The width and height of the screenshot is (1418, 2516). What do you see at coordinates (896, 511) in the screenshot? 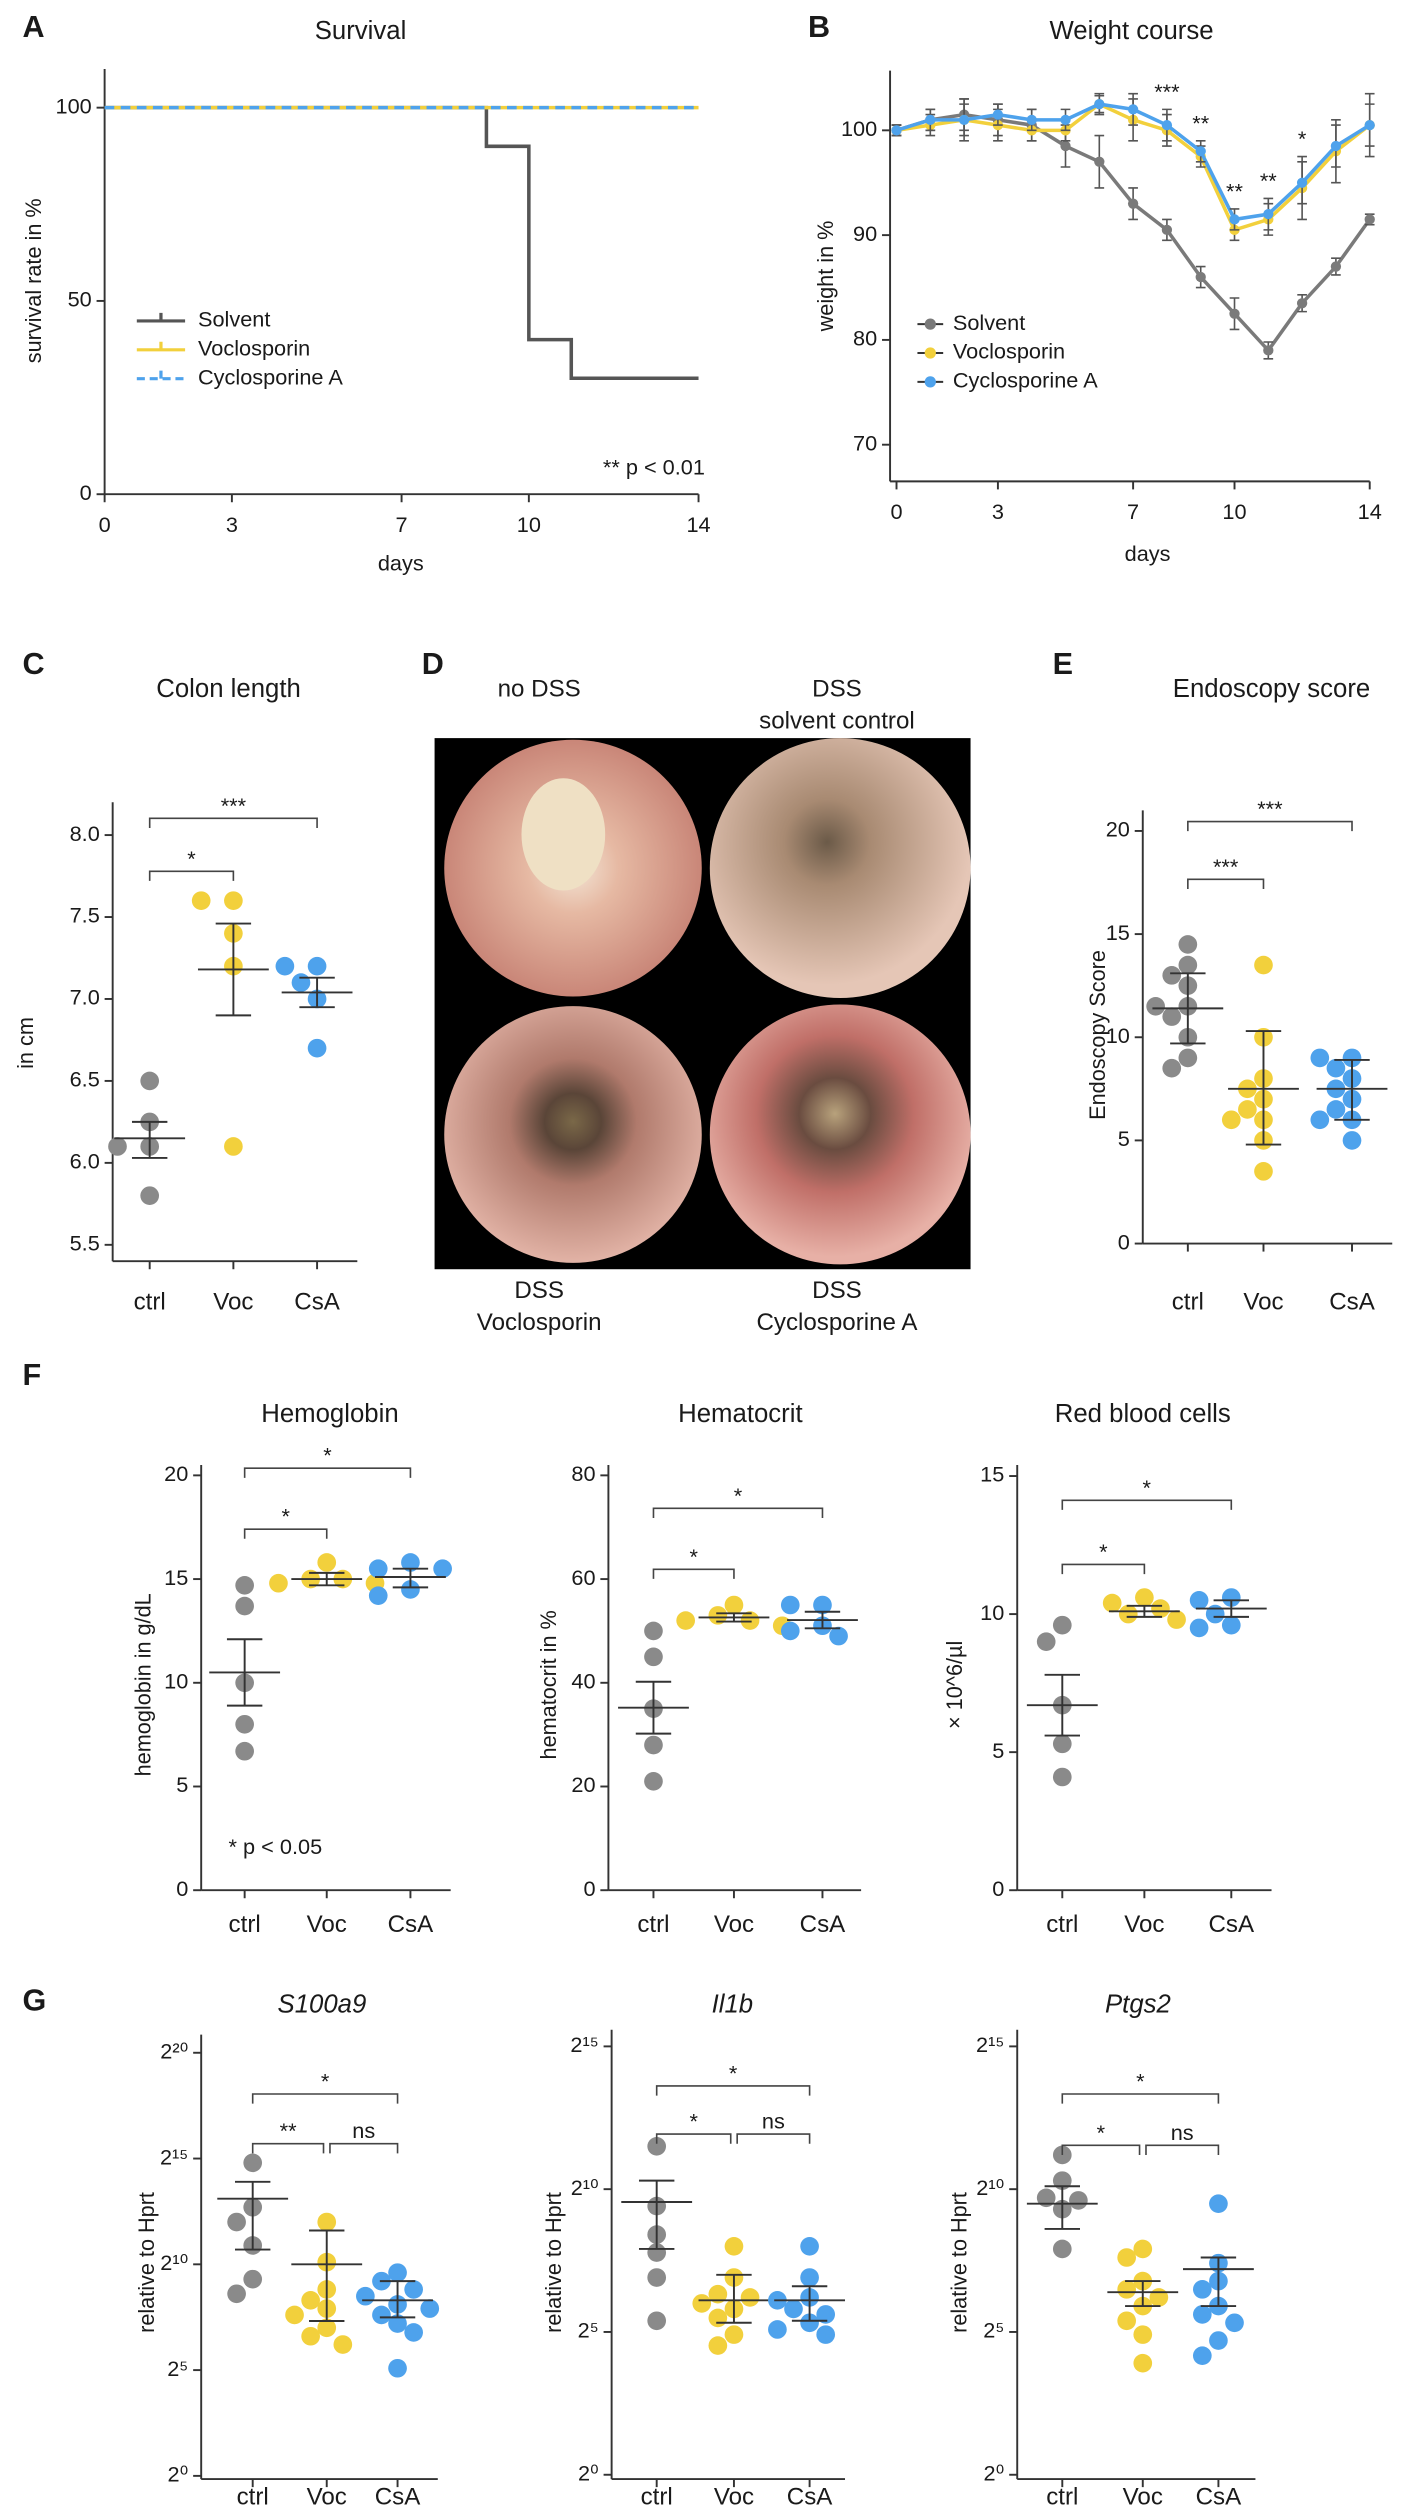
I see `x-tick-label: 0` at bounding box center [896, 511].